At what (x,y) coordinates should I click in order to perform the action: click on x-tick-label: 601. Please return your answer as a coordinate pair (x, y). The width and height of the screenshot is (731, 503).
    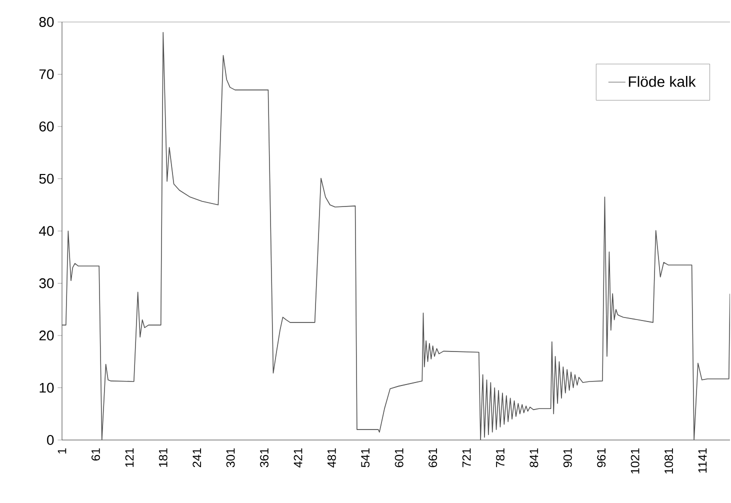
    Looking at the image, I should click on (399, 458).